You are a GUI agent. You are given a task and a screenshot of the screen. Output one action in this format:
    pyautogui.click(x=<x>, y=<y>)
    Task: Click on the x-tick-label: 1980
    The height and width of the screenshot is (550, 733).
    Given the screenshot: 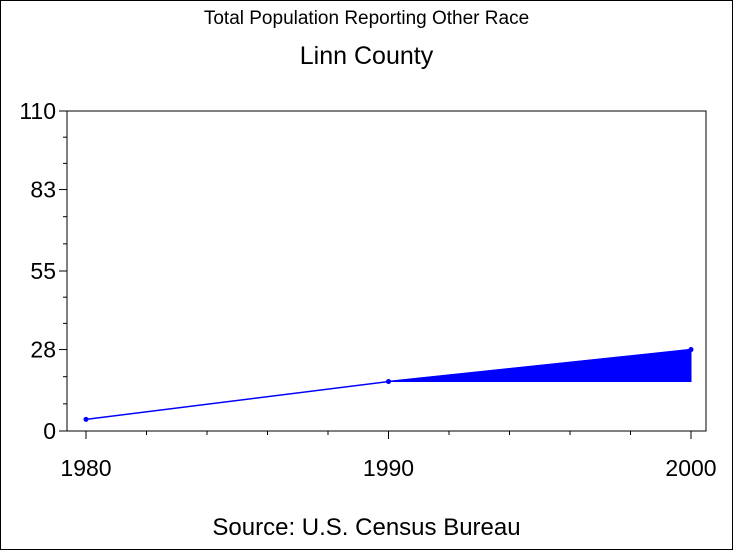 What is the action you would take?
    pyautogui.click(x=85, y=468)
    